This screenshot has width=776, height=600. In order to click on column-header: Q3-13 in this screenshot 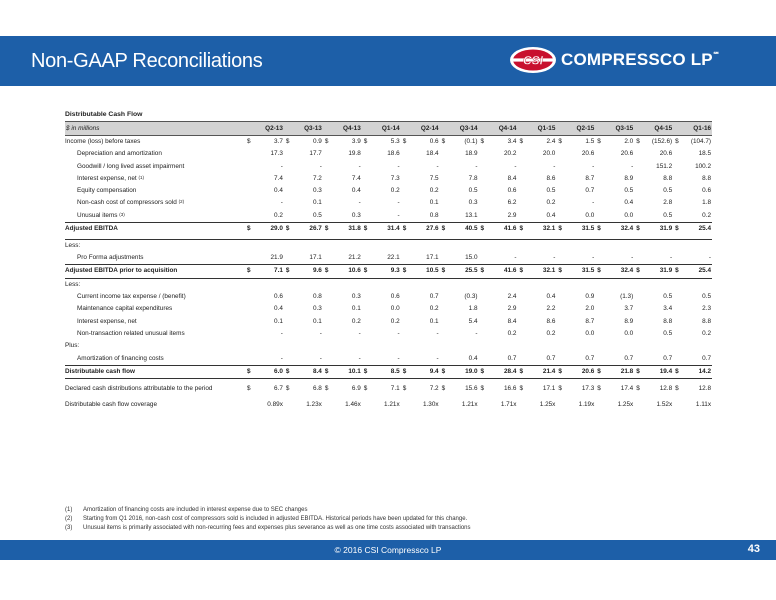, I will do `click(303, 128)`.